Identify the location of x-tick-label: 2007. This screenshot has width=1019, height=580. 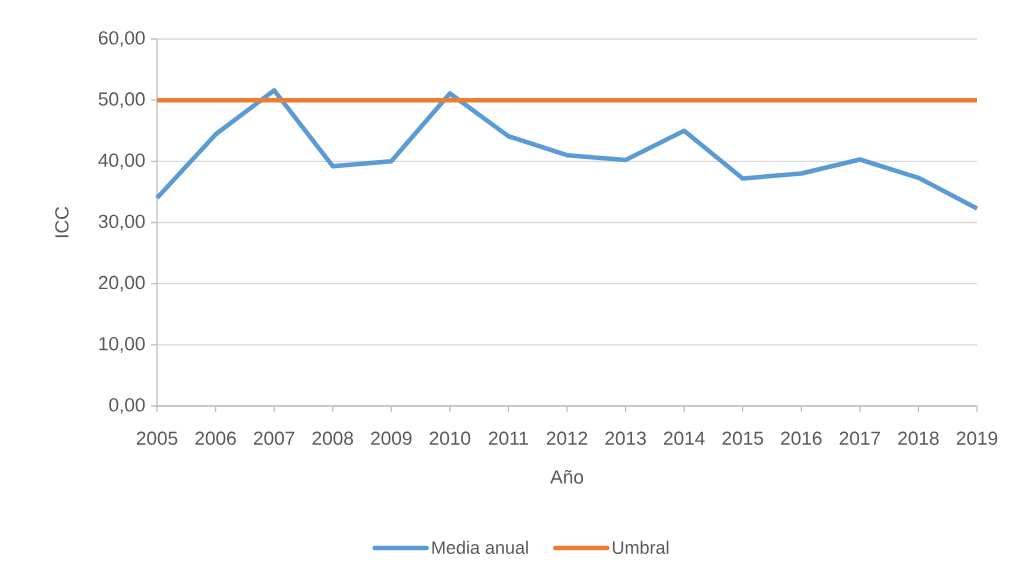
(274, 438).